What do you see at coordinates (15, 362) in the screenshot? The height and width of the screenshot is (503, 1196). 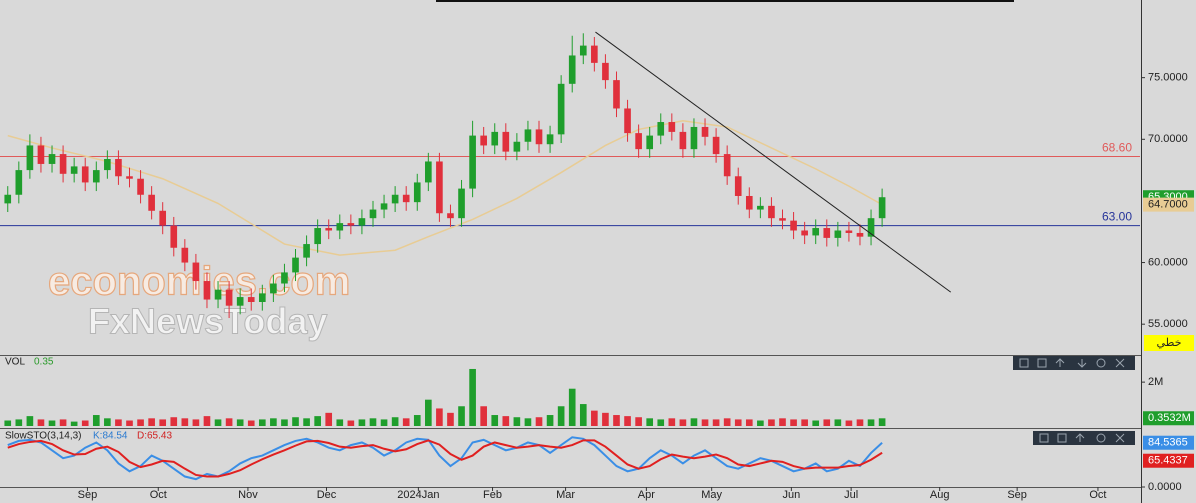 I see `volume-title: VOL` at bounding box center [15, 362].